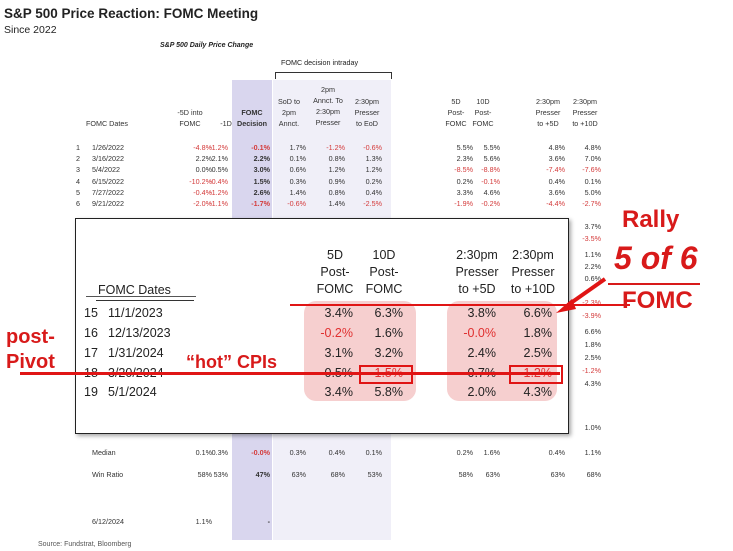  Describe the element at coordinates (107, 123) in the screenshot. I see `hdr-fomc-dates: FOMC Dates` at that location.